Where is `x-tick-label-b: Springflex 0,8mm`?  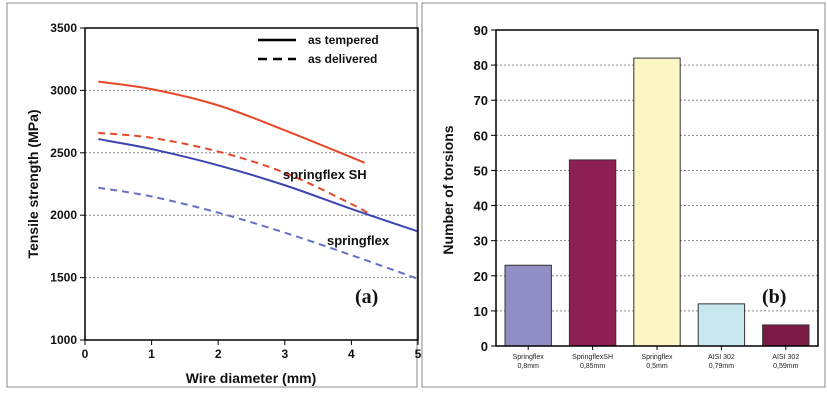
x-tick-label-b: Springflex 0,8mm is located at coordinates (529, 362).